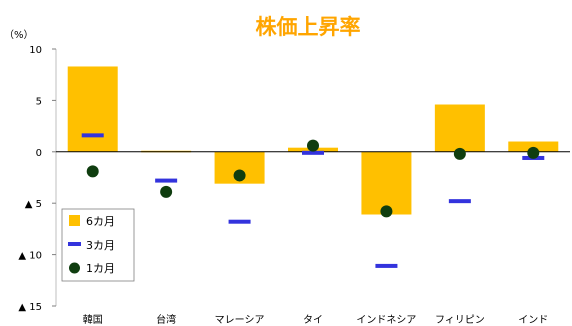 This screenshot has height=326, width=572. I want to click on legend-label-6-month: 6カ月, so click(100, 221).